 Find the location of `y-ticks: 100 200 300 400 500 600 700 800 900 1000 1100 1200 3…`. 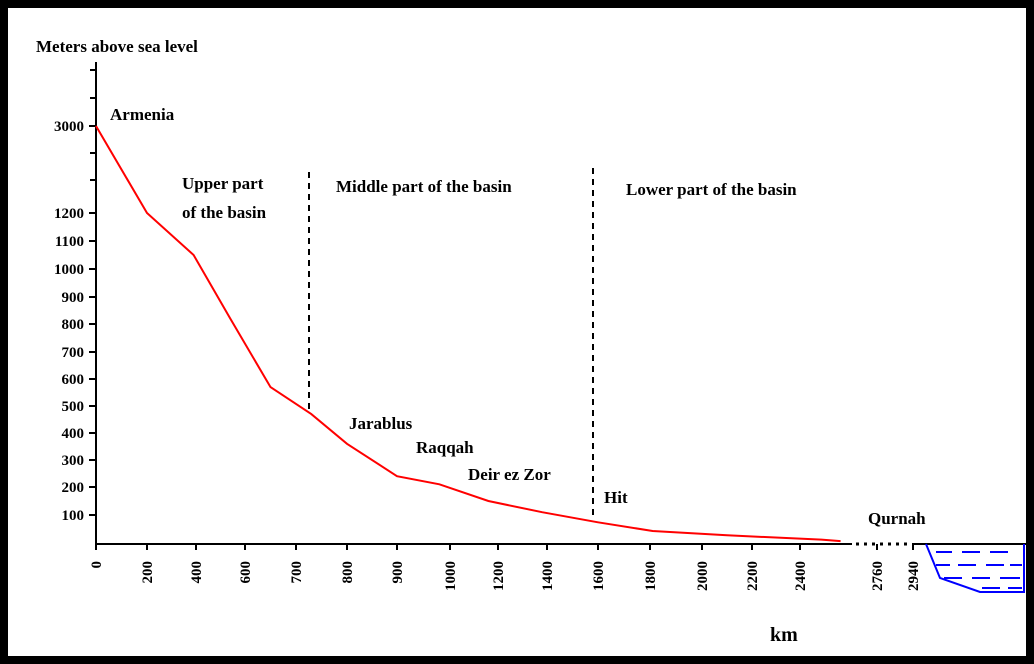

y-ticks: 100 200 300 400 500 600 700 800 900 1000 1100 1200 3… is located at coordinates (75, 296).